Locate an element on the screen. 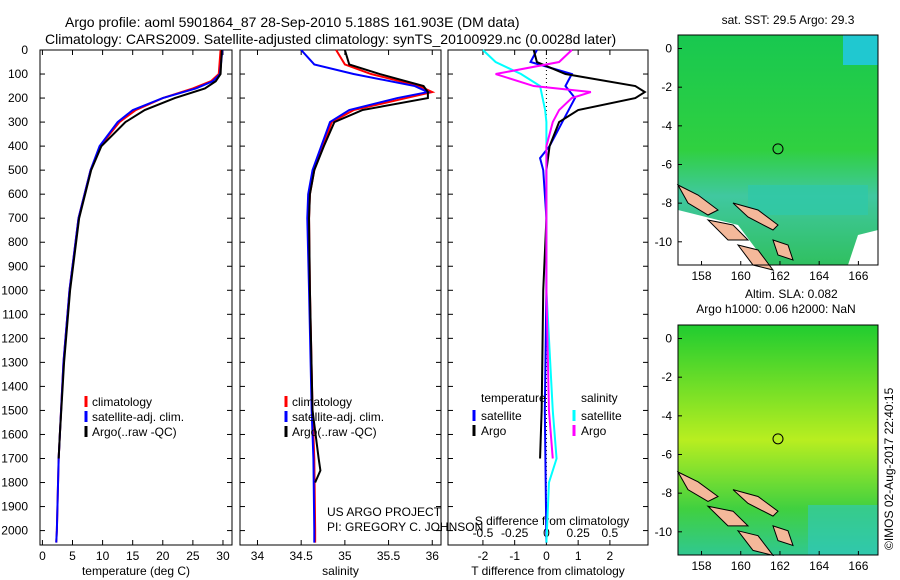  y-tick-label: 1000 is located at coordinates (14, 290).